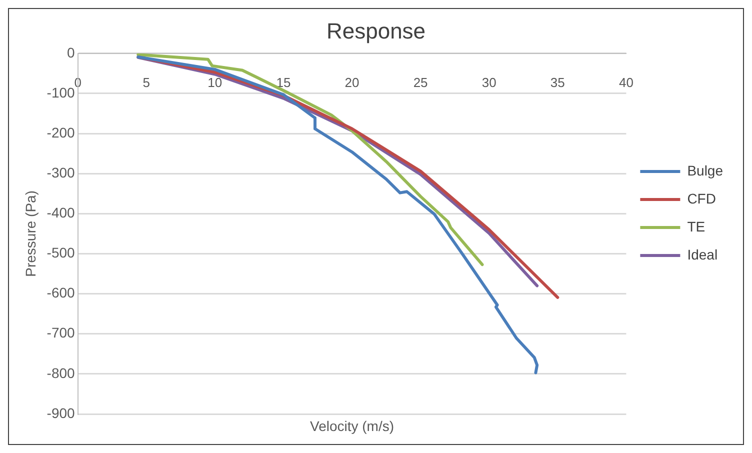 The image size is (752, 453). Describe the element at coordinates (61, 292) in the screenshot. I see `y-tick-label: -600` at that location.